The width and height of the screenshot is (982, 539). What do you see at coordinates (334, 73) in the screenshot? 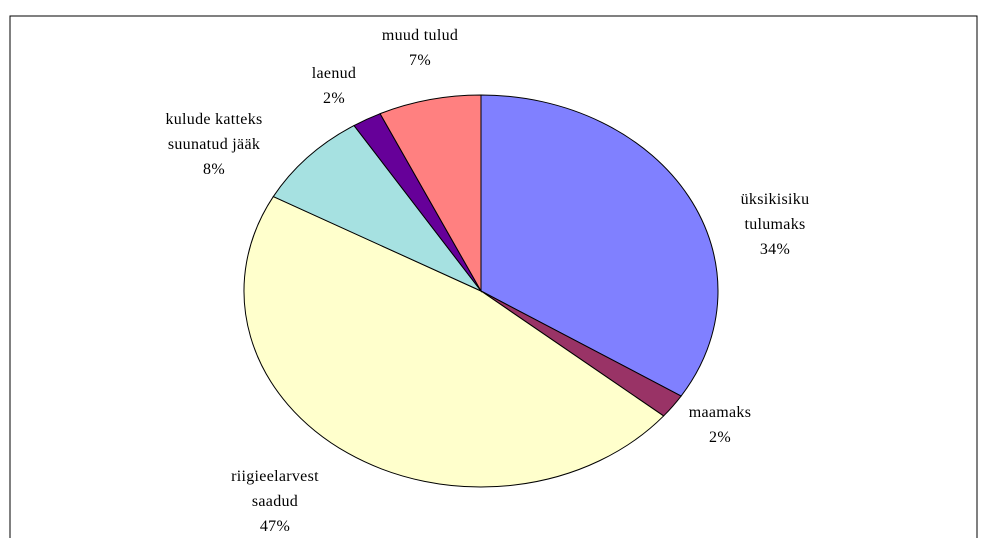
I see `category-label: laenud` at bounding box center [334, 73].